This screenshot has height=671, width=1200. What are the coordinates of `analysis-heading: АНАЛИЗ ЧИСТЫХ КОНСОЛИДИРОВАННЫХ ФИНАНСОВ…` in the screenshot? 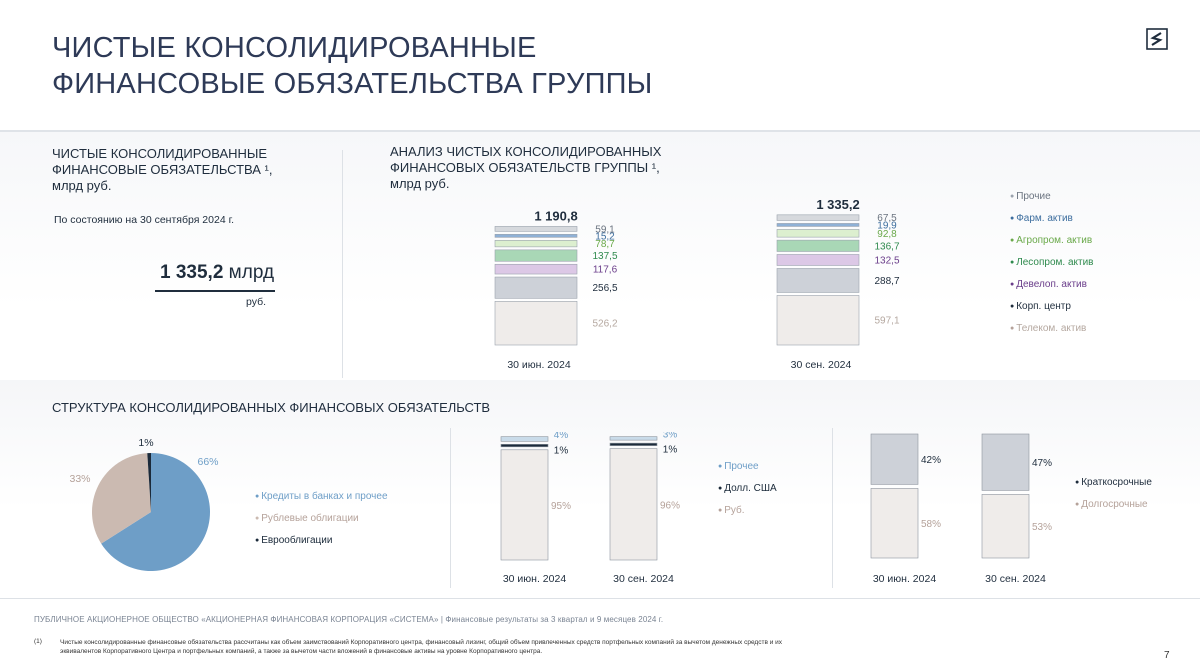 It's located at (525, 168).